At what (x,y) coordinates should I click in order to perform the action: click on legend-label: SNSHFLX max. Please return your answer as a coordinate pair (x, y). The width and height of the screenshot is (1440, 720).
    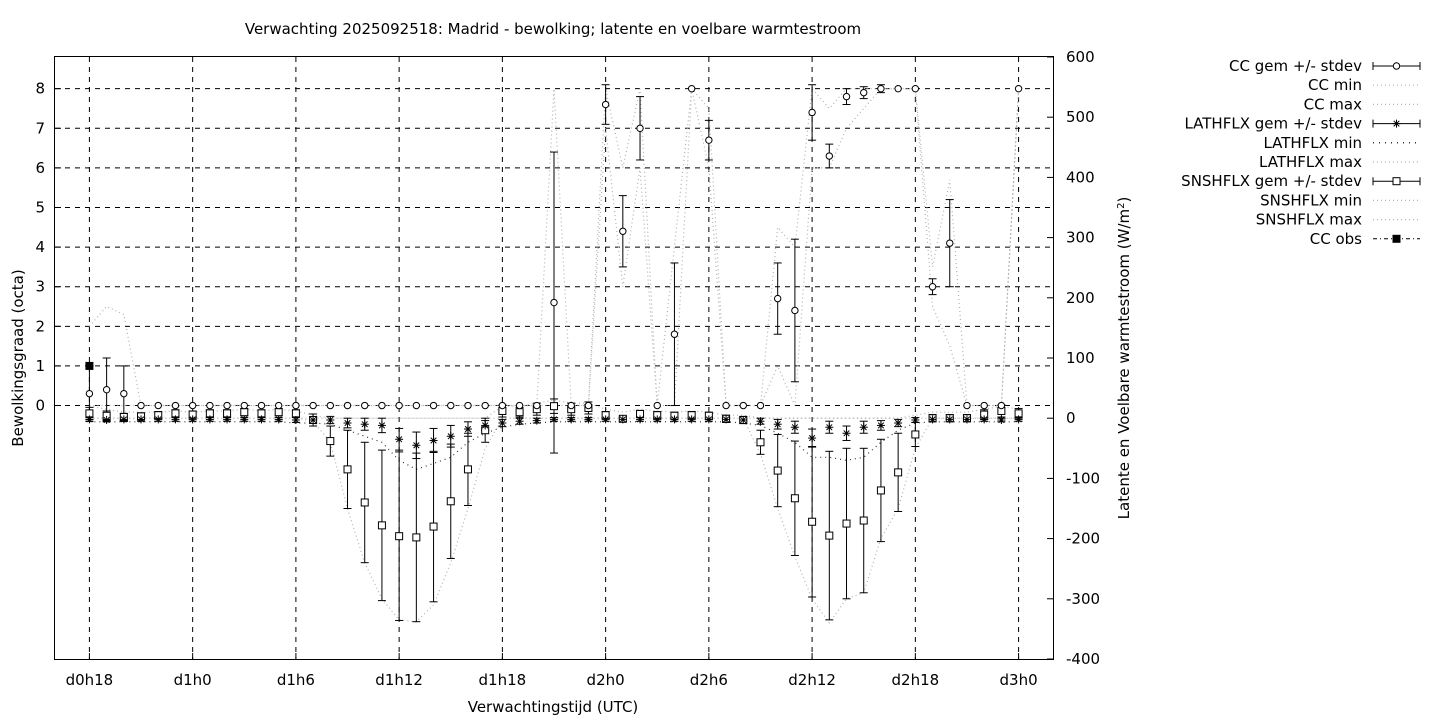
    Looking at the image, I should click on (1309, 220).